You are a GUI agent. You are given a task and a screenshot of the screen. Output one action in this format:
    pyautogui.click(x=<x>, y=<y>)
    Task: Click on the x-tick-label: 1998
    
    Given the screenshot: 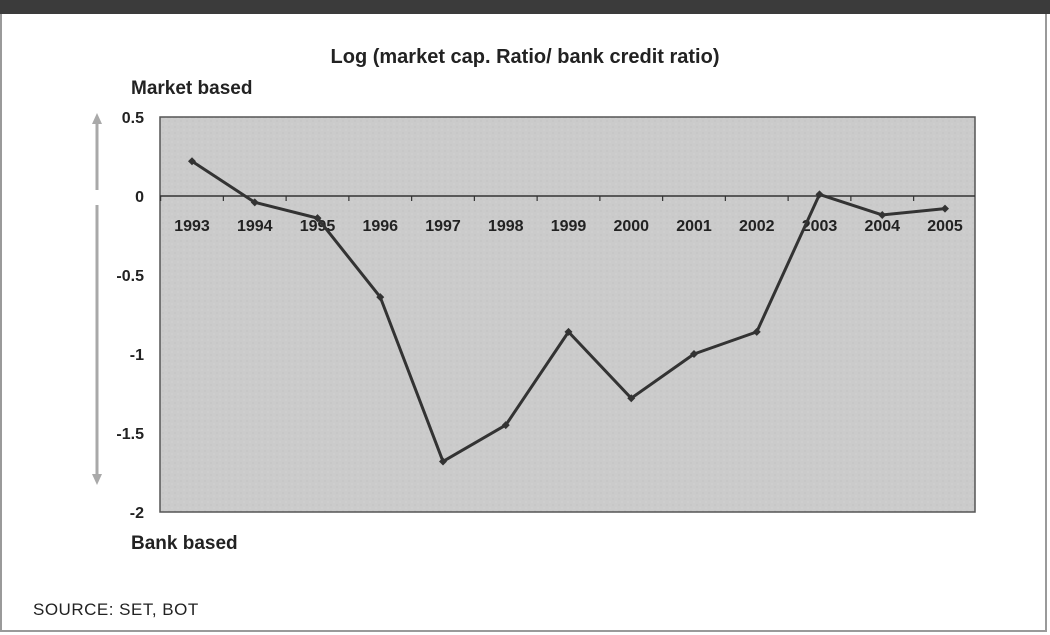 What is the action you would take?
    pyautogui.click(x=506, y=226)
    